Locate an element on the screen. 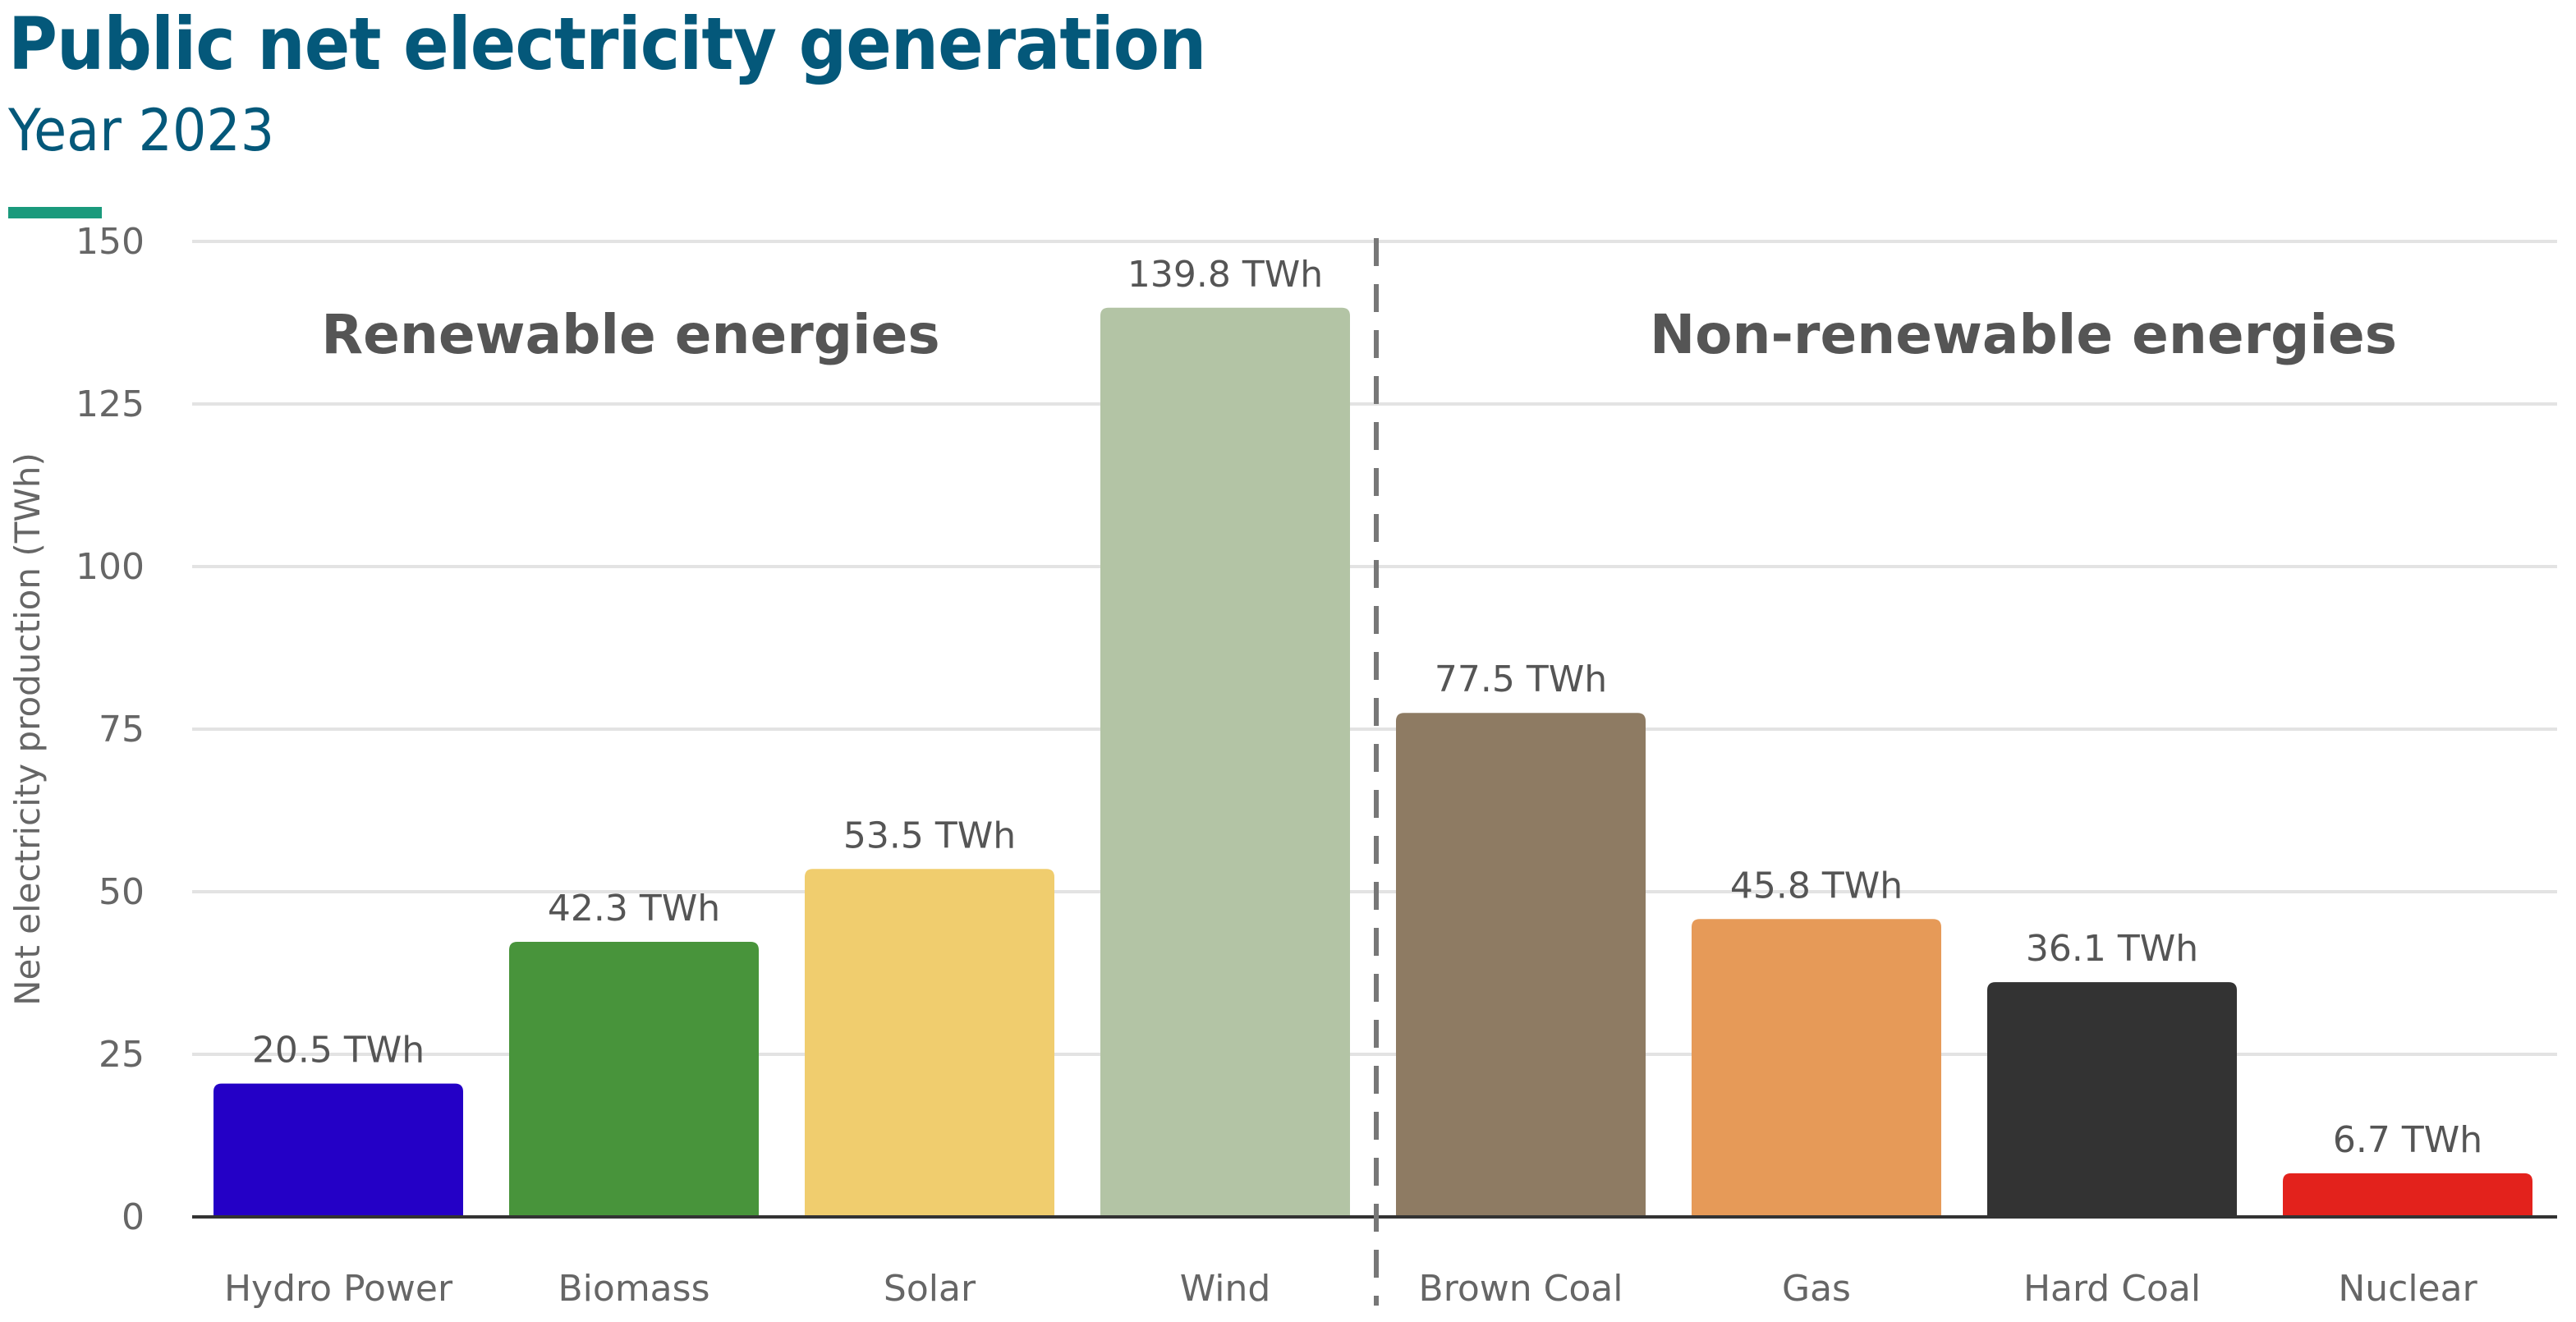 This screenshot has height=1322, width=2576. y-tick-label: 150 is located at coordinates (111, 242).